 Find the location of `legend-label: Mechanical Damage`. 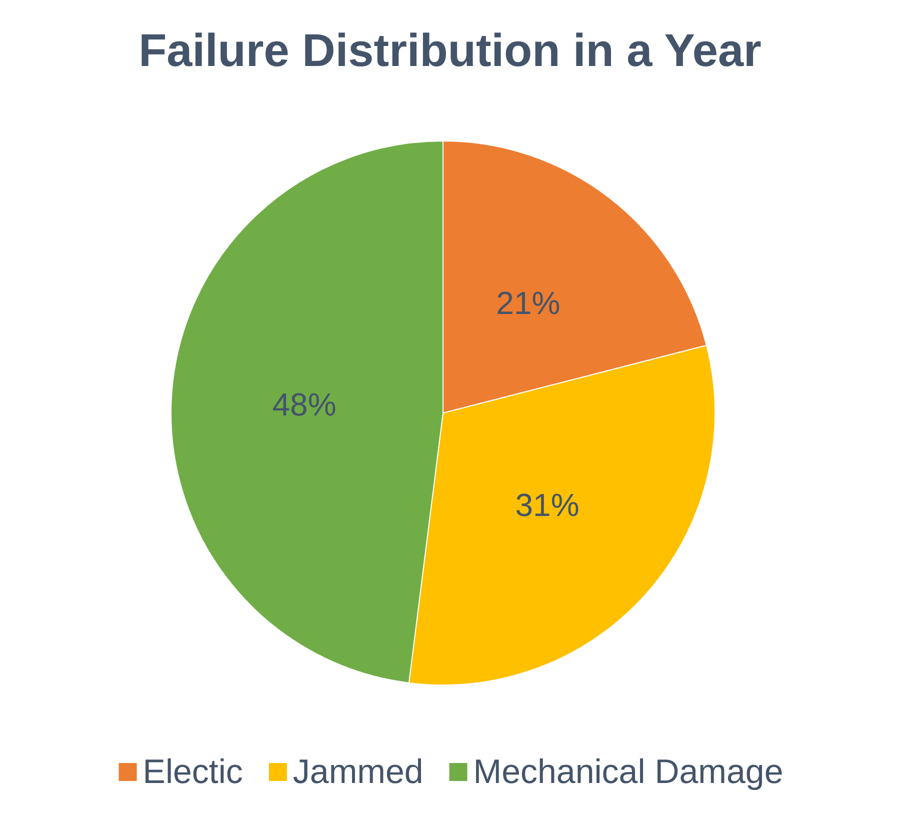

legend-label: Mechanical Damage is located at coordinates (628, 772).